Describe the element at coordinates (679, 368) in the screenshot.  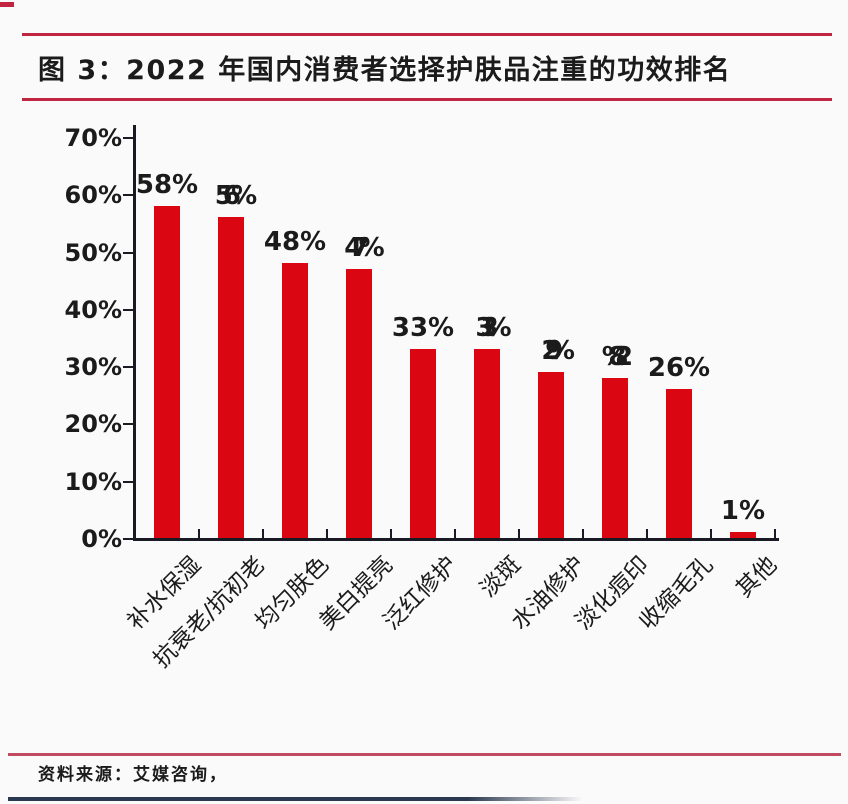
I see `bar-value-label: 26%` at that location.